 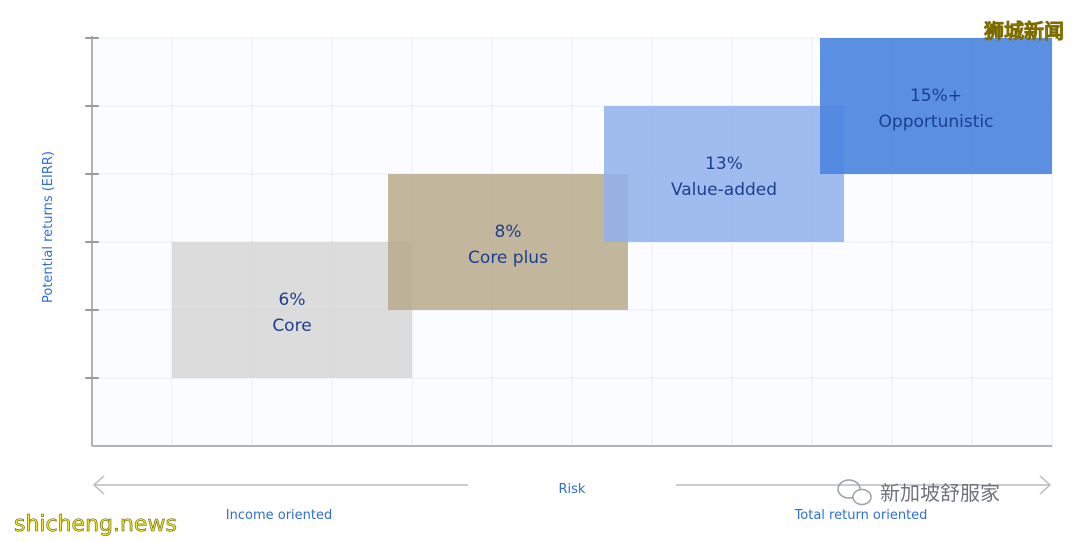 What do you see at coordinates (862, 497) in the screenshot?
I see `wechat-bubble-small` at bounding box center [862, 497].